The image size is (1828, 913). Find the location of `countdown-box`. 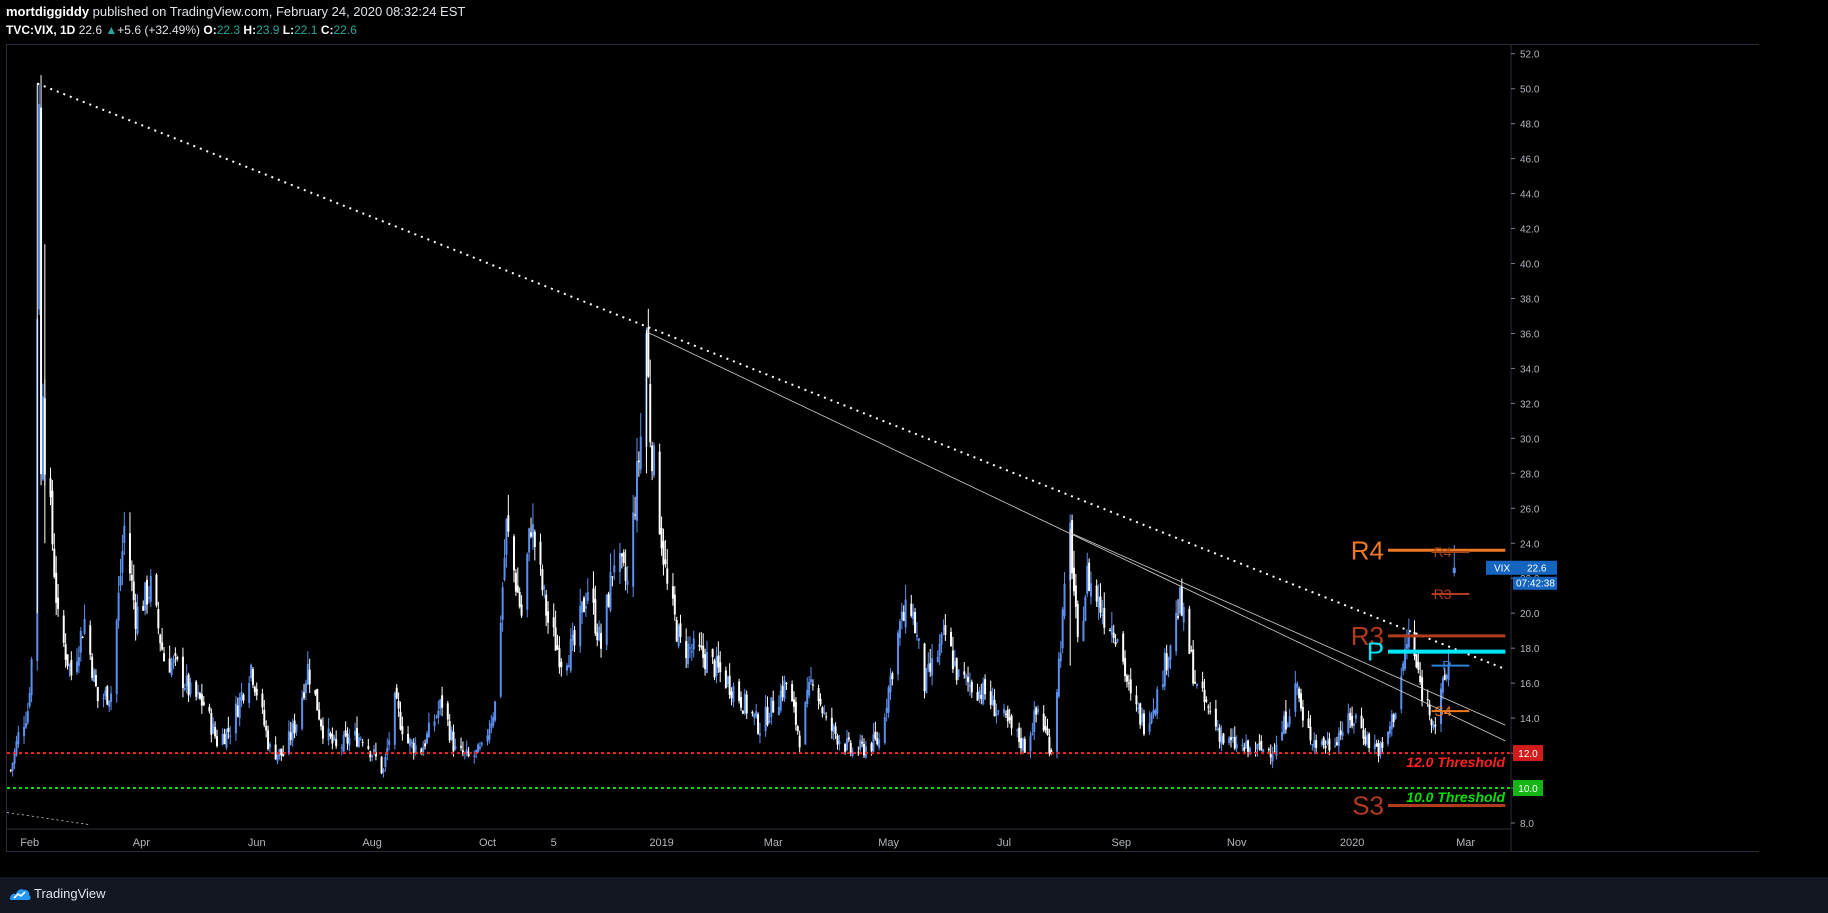

countdown-box is located at coordinates (1535, 583).